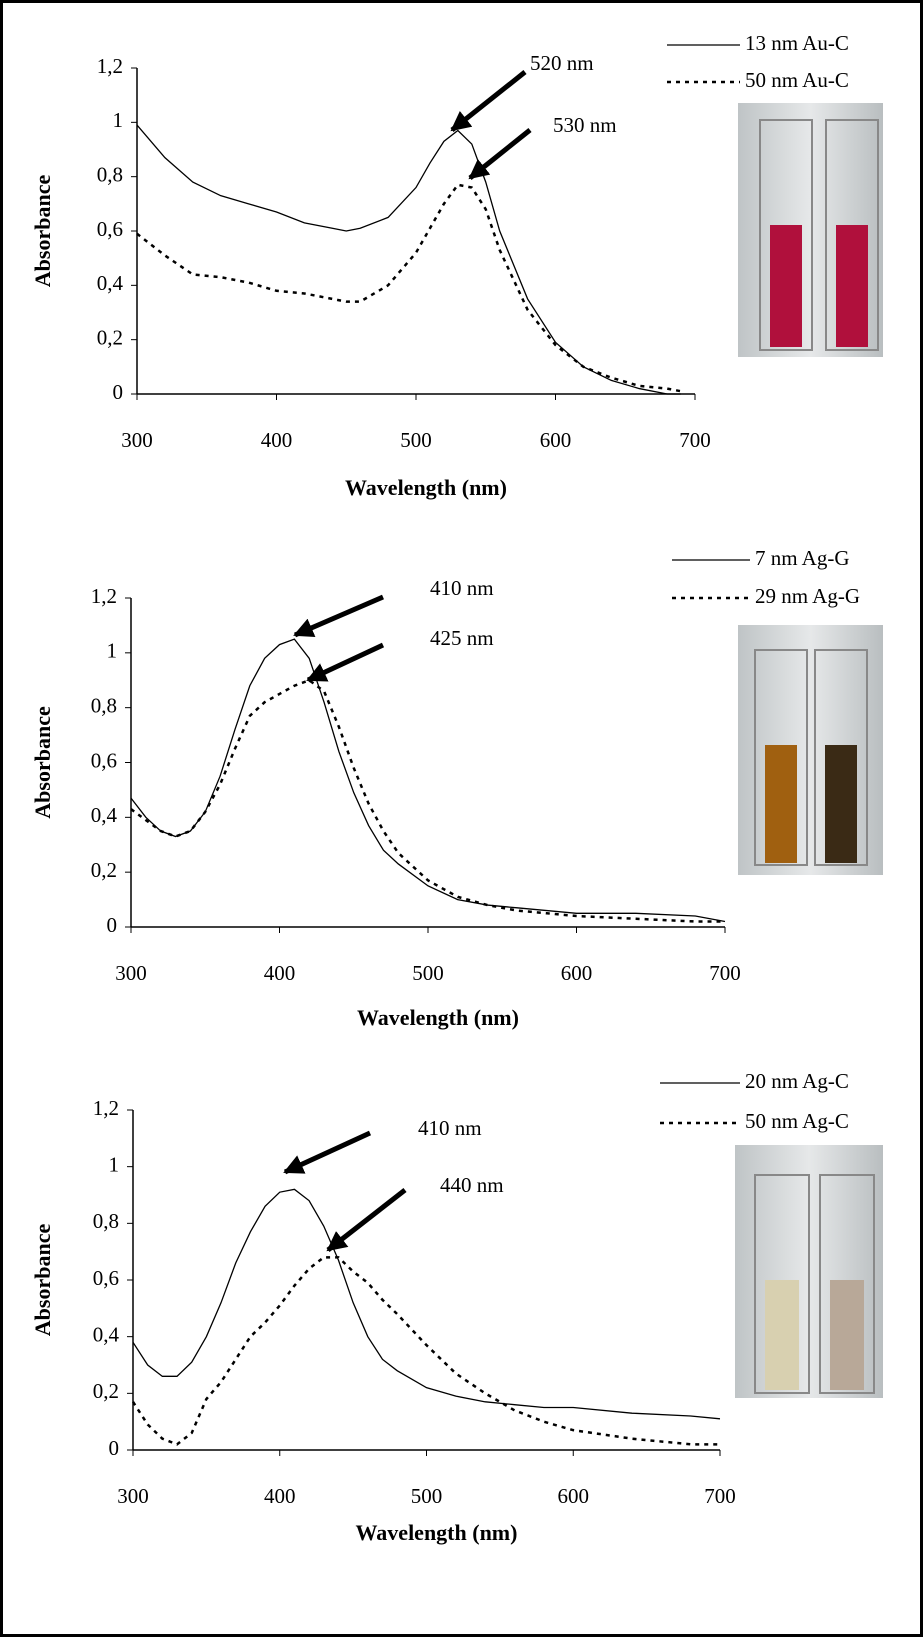 This screenshot has width=923, height=1637. Describe the element at coordinates (802, 558) in the screenshot. I see `legend-label: 7 nm Ag-G` at that location.